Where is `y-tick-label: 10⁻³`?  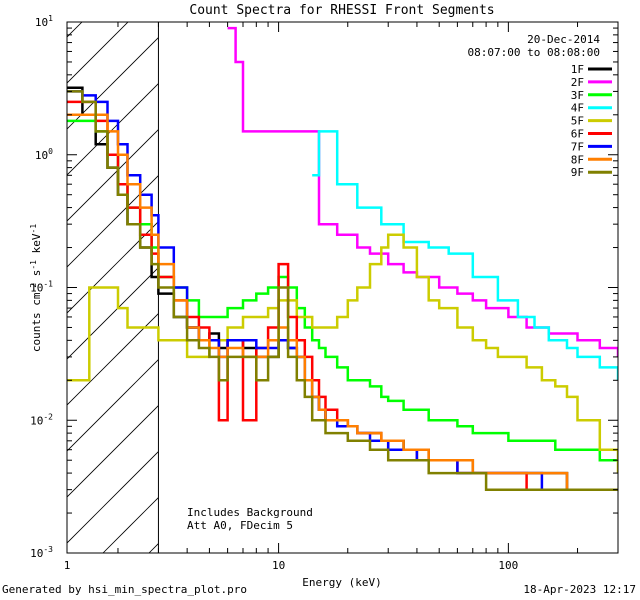 y-tick-label: 10⁻³ is located at coordinates (41, 552).